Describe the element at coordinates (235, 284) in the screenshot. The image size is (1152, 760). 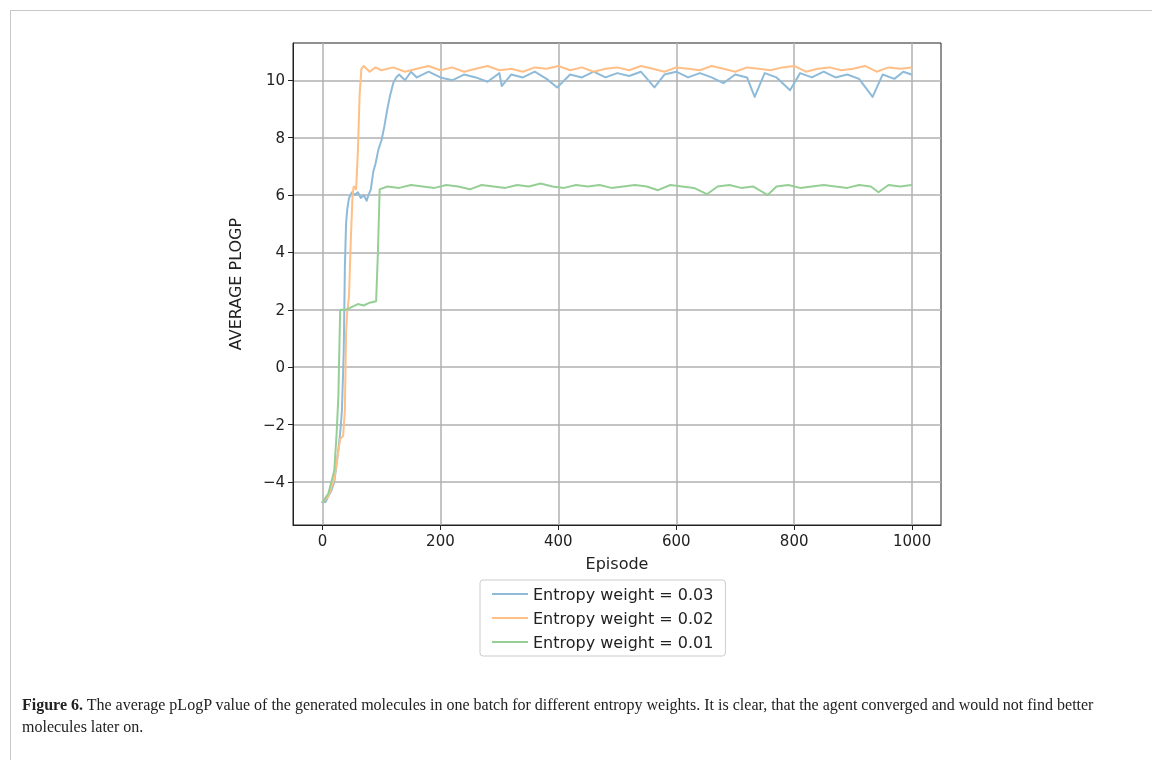
I see `y-axis-title: AVERAGE PLOGP` at that location.